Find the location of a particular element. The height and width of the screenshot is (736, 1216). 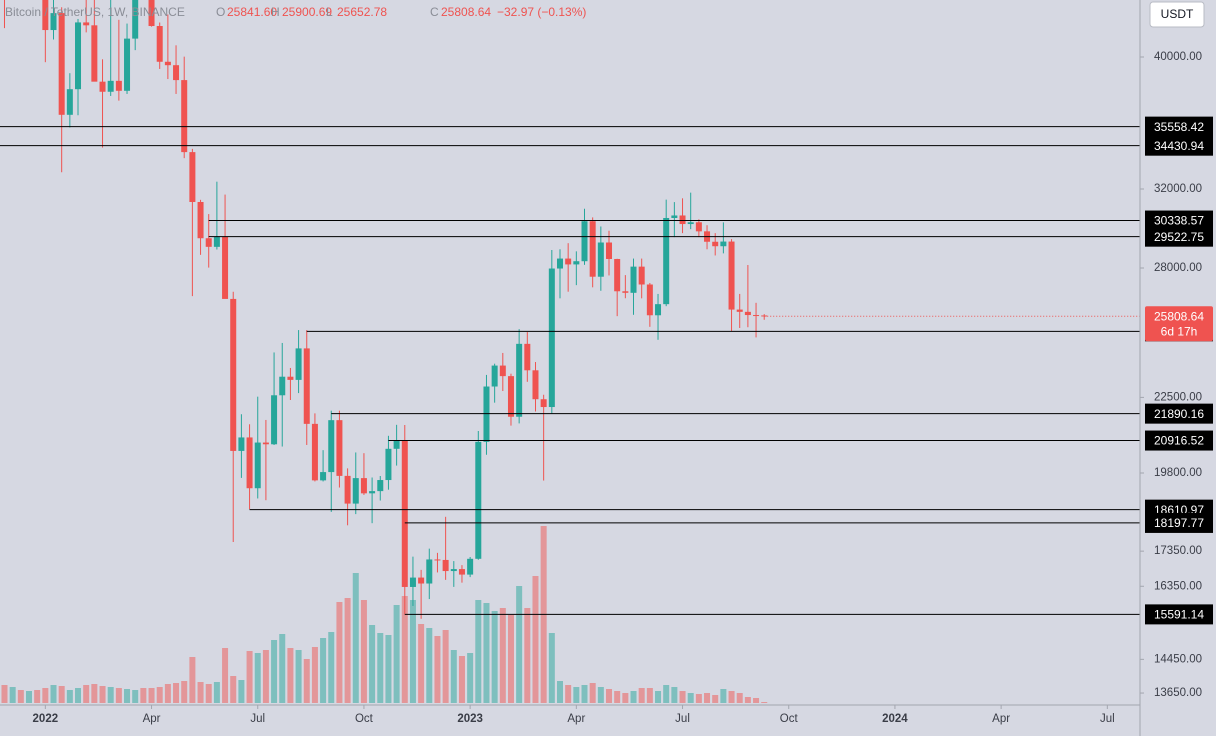

x-tick-label: Oct is located at coordinates (364, 719).